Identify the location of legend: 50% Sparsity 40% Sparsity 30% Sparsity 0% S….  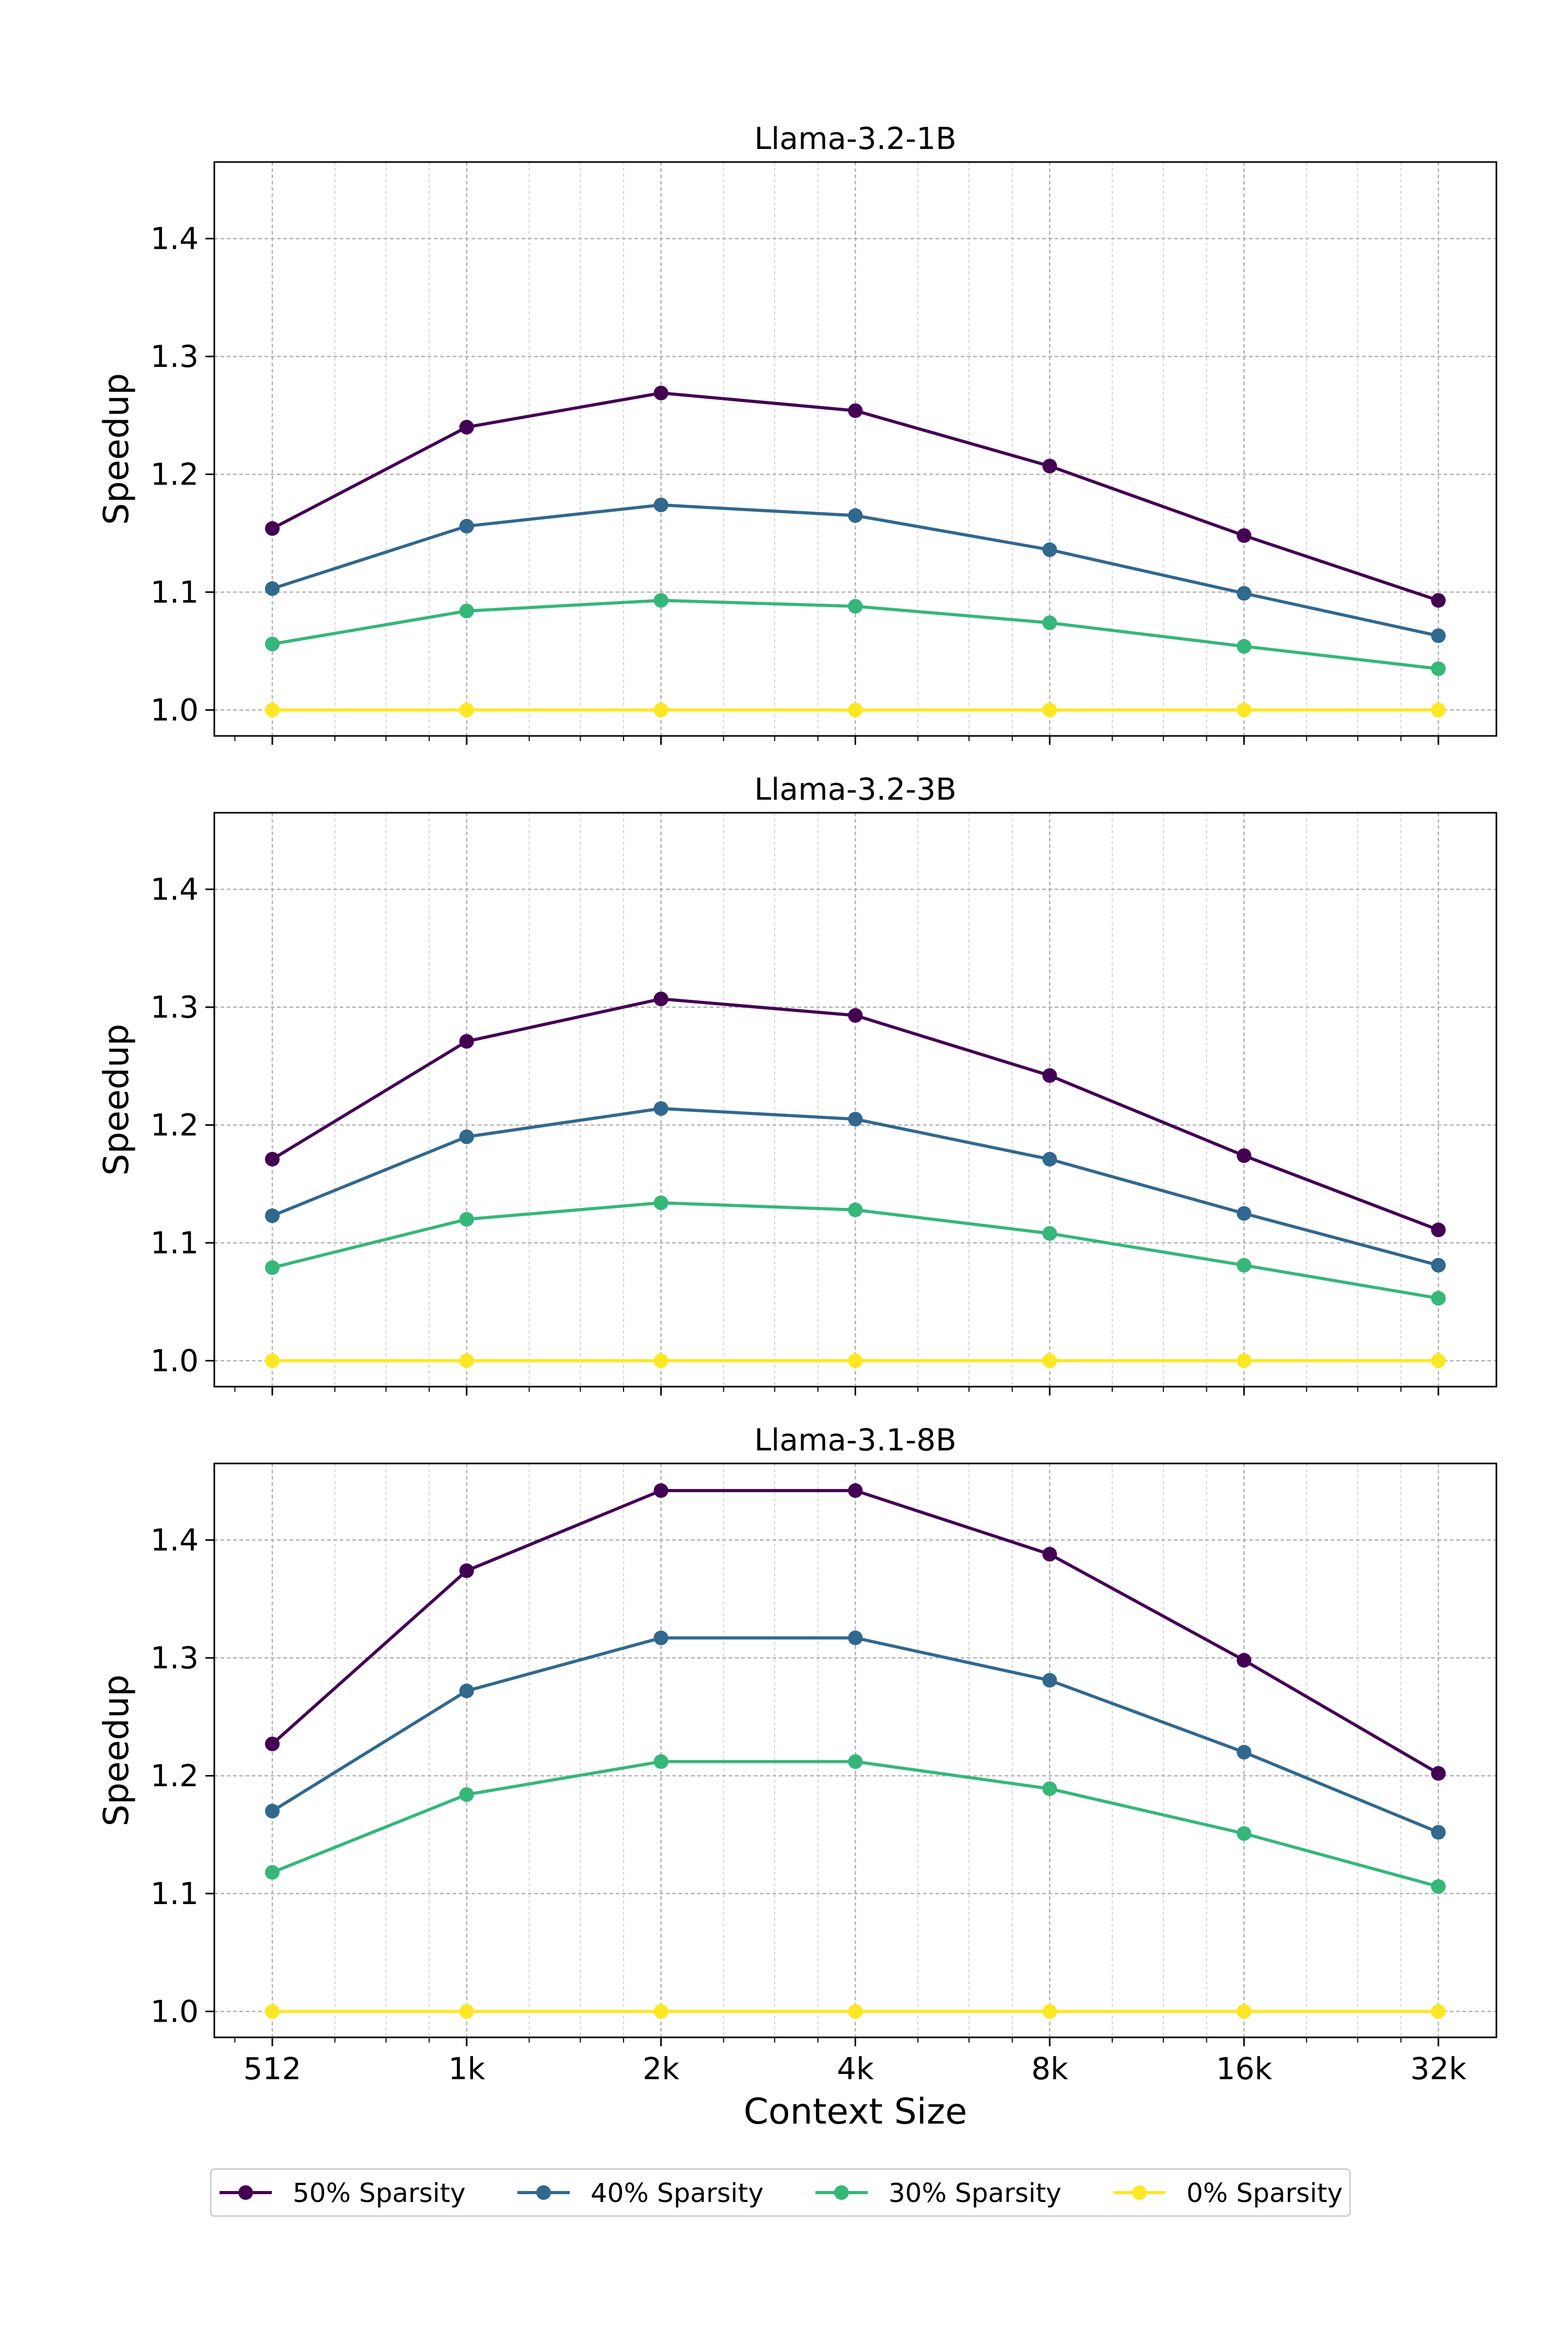
(780, 2192).